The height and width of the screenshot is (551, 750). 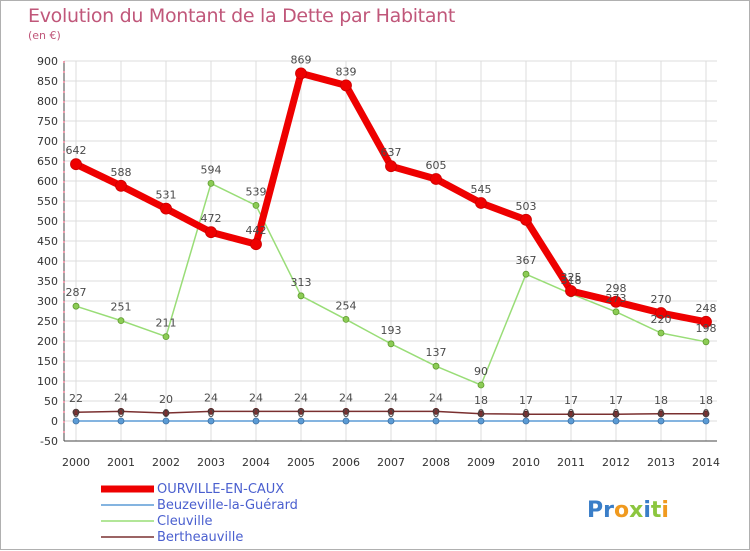 I want to click on data-label: 869, so click(x=301, y=59).